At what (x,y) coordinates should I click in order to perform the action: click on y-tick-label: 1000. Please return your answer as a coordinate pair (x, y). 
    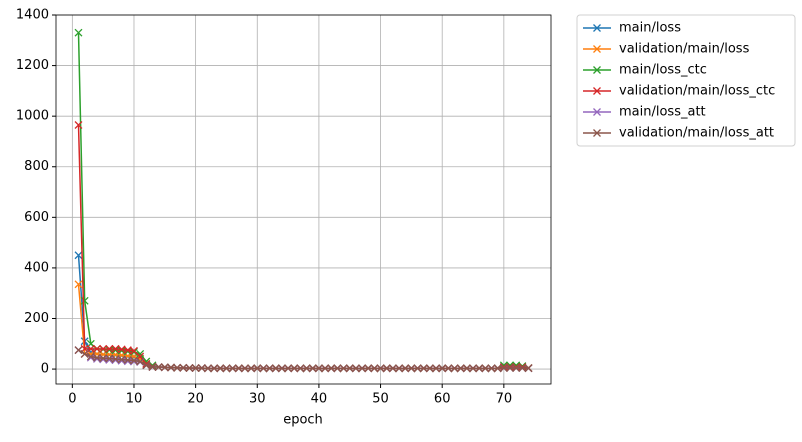
    Looking at the image, I should click on (32, 116).